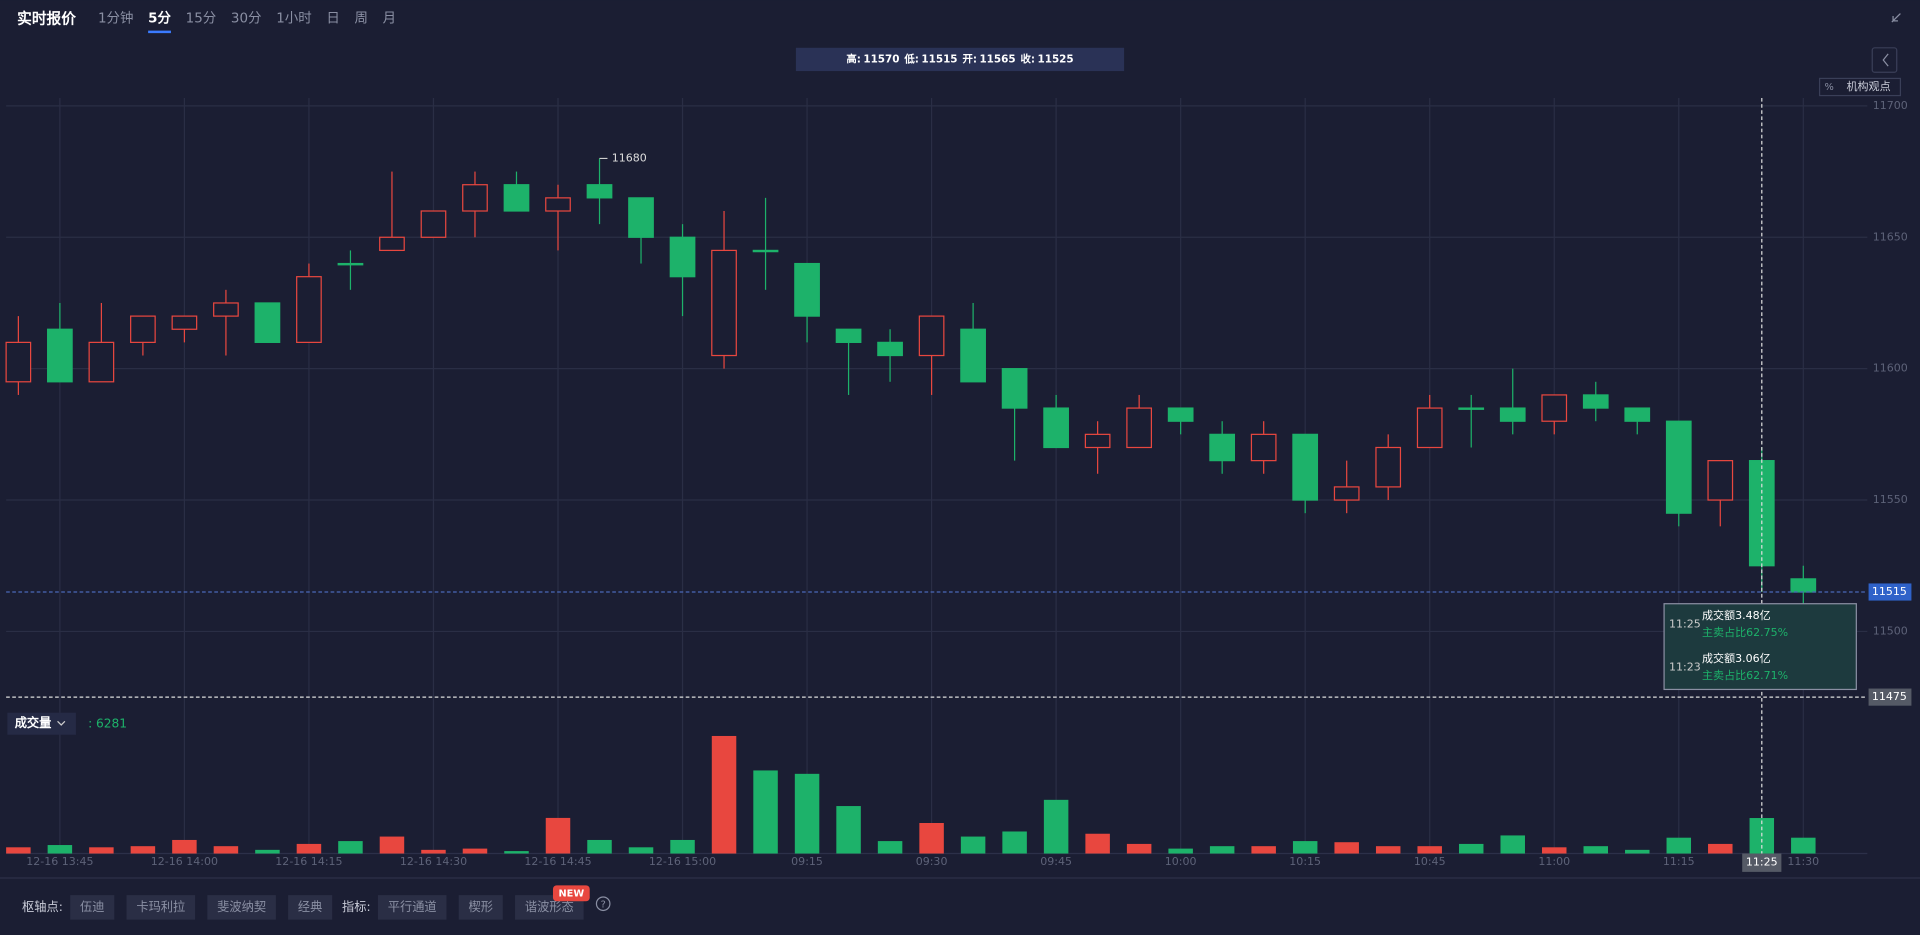 This screenshot has width=1920, height=935. What do you see at coordinates (389, 18) in the screenshot?
I see `period-tab: 月` at bounding box center [389, 18].